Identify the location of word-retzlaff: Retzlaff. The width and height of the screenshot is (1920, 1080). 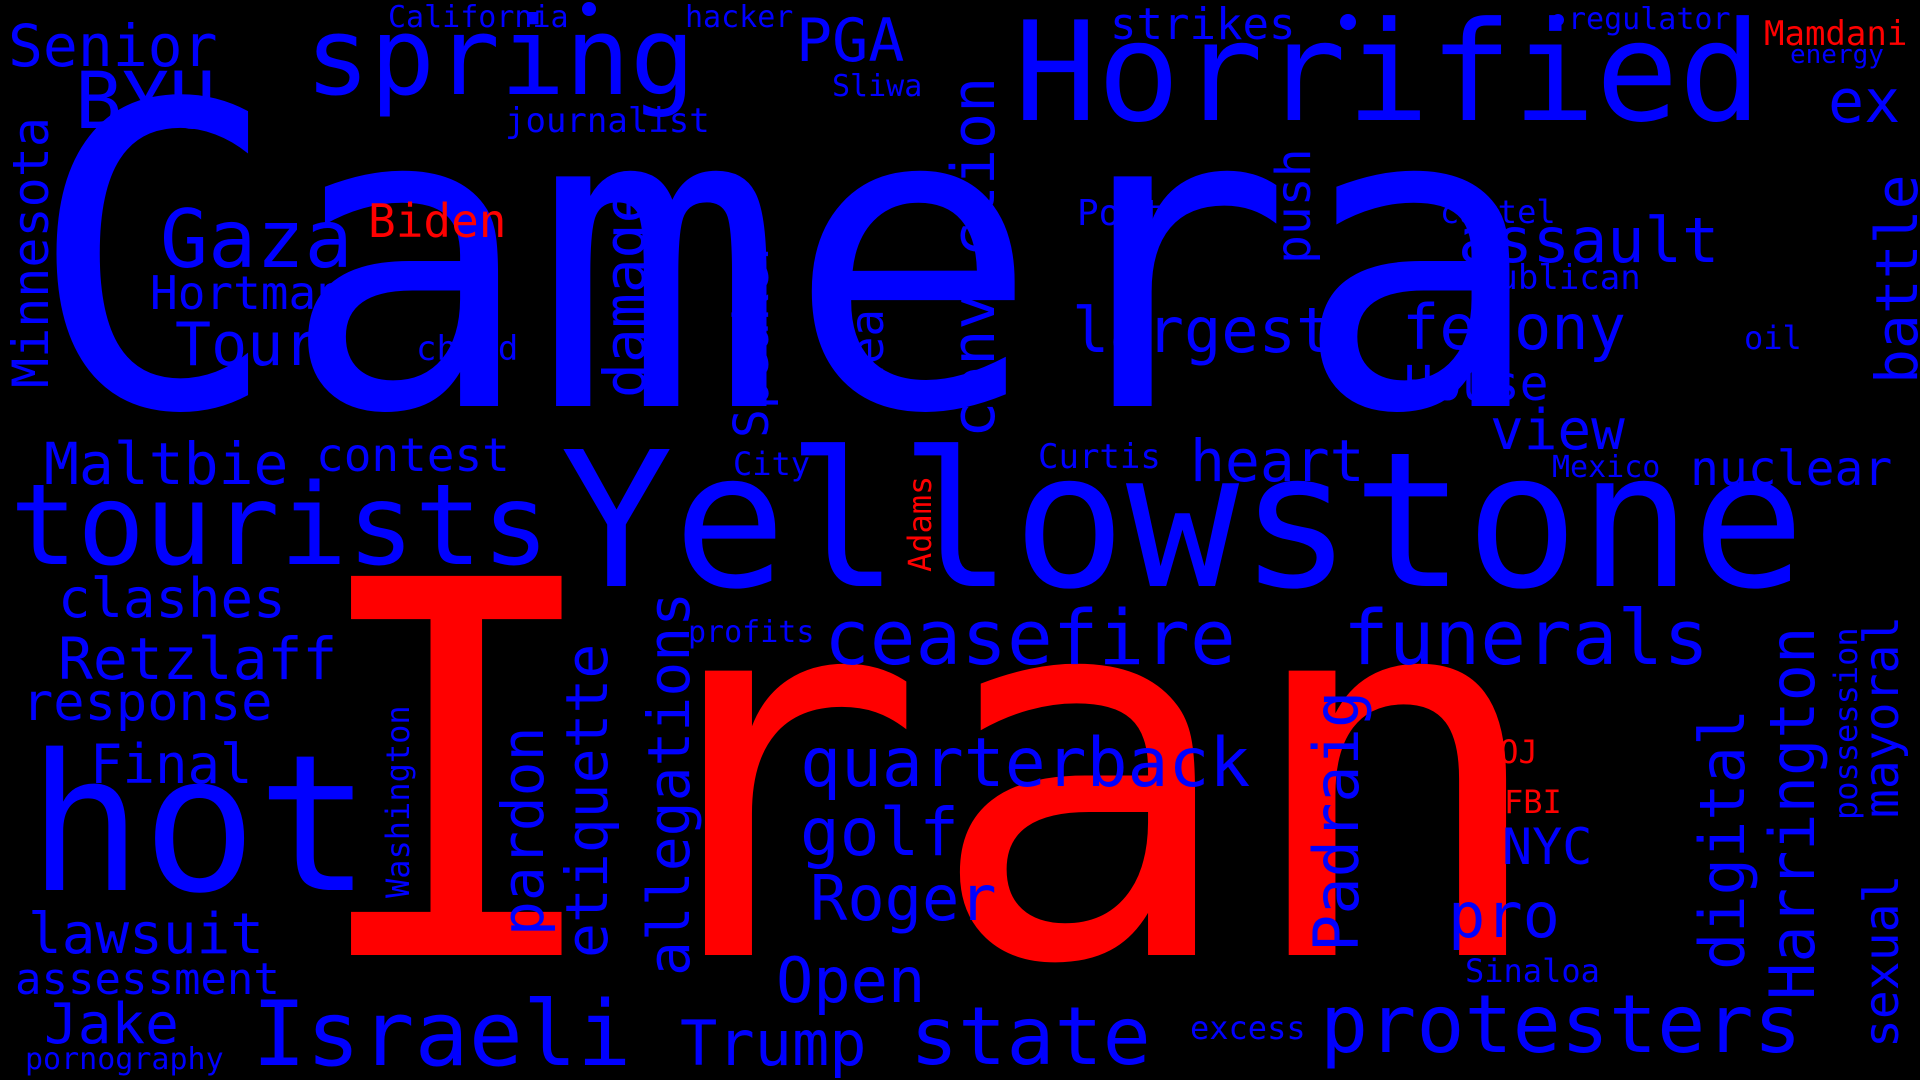
(198, 659).